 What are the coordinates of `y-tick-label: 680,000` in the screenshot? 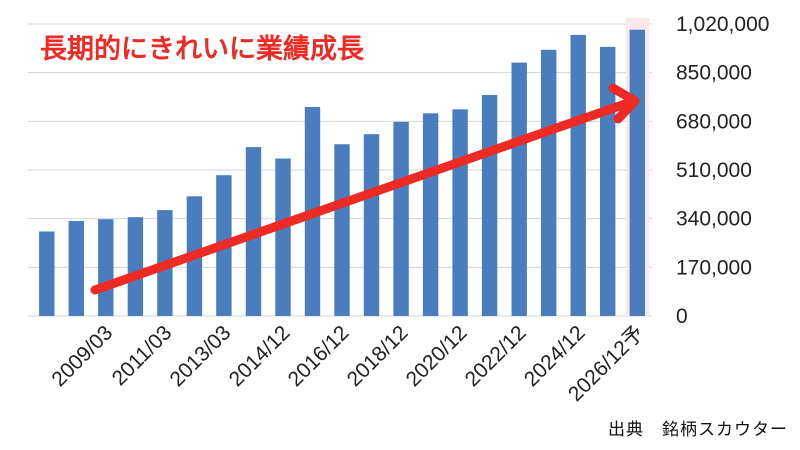 It's located at (714, 121).